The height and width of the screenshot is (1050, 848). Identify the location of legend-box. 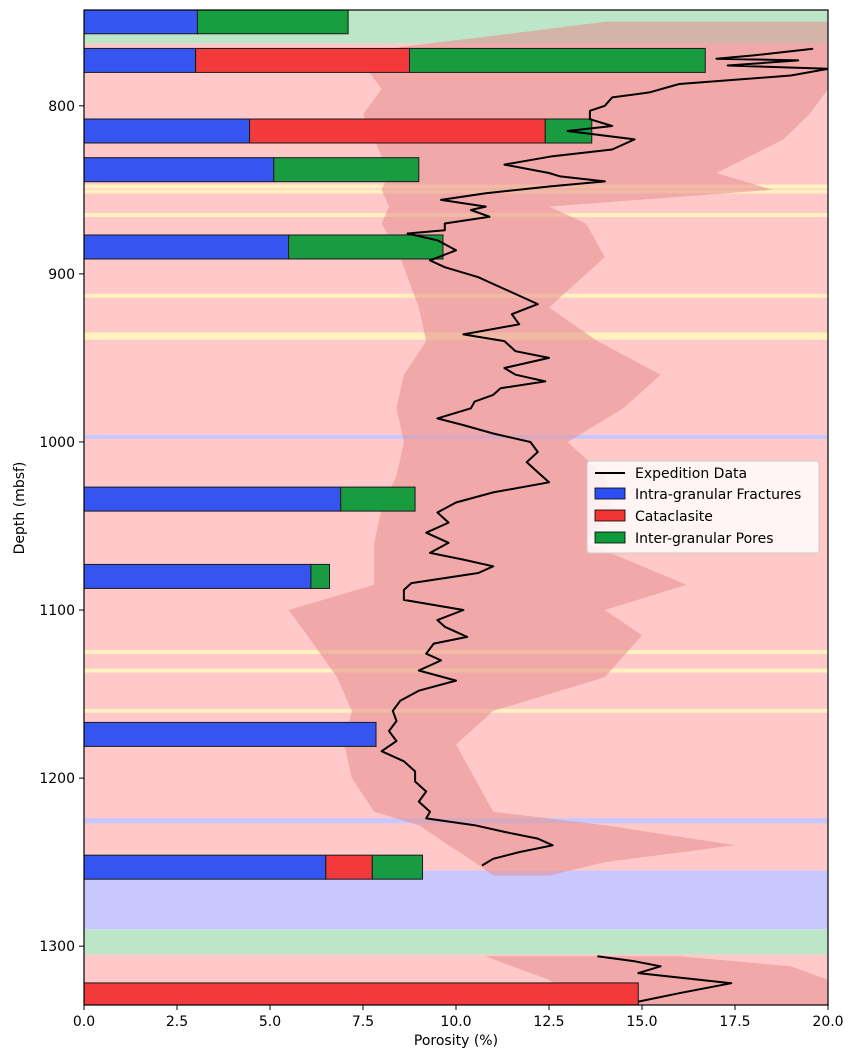
(703, 507).